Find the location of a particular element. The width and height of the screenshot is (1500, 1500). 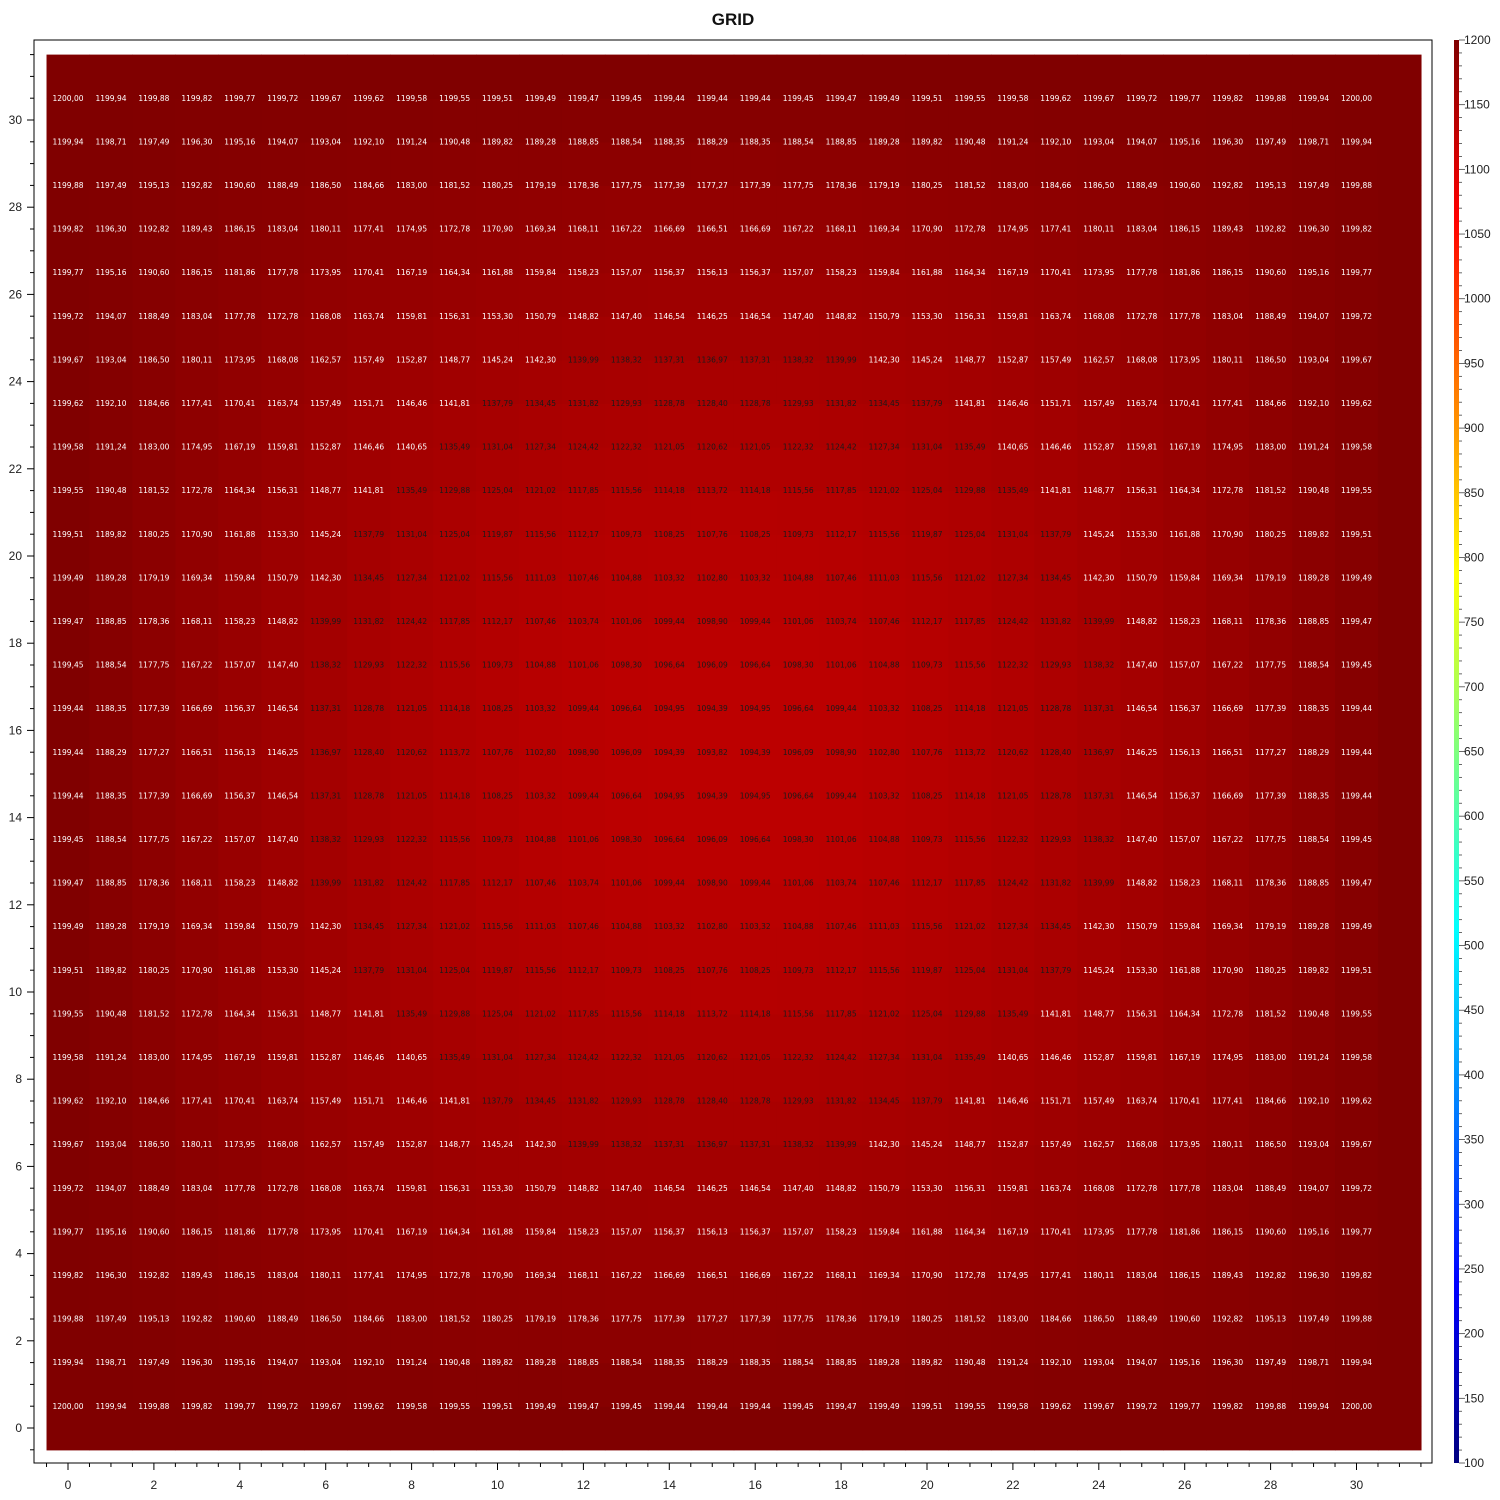

cell-value-label: 1199,94 is located at coordinates (110, 98).